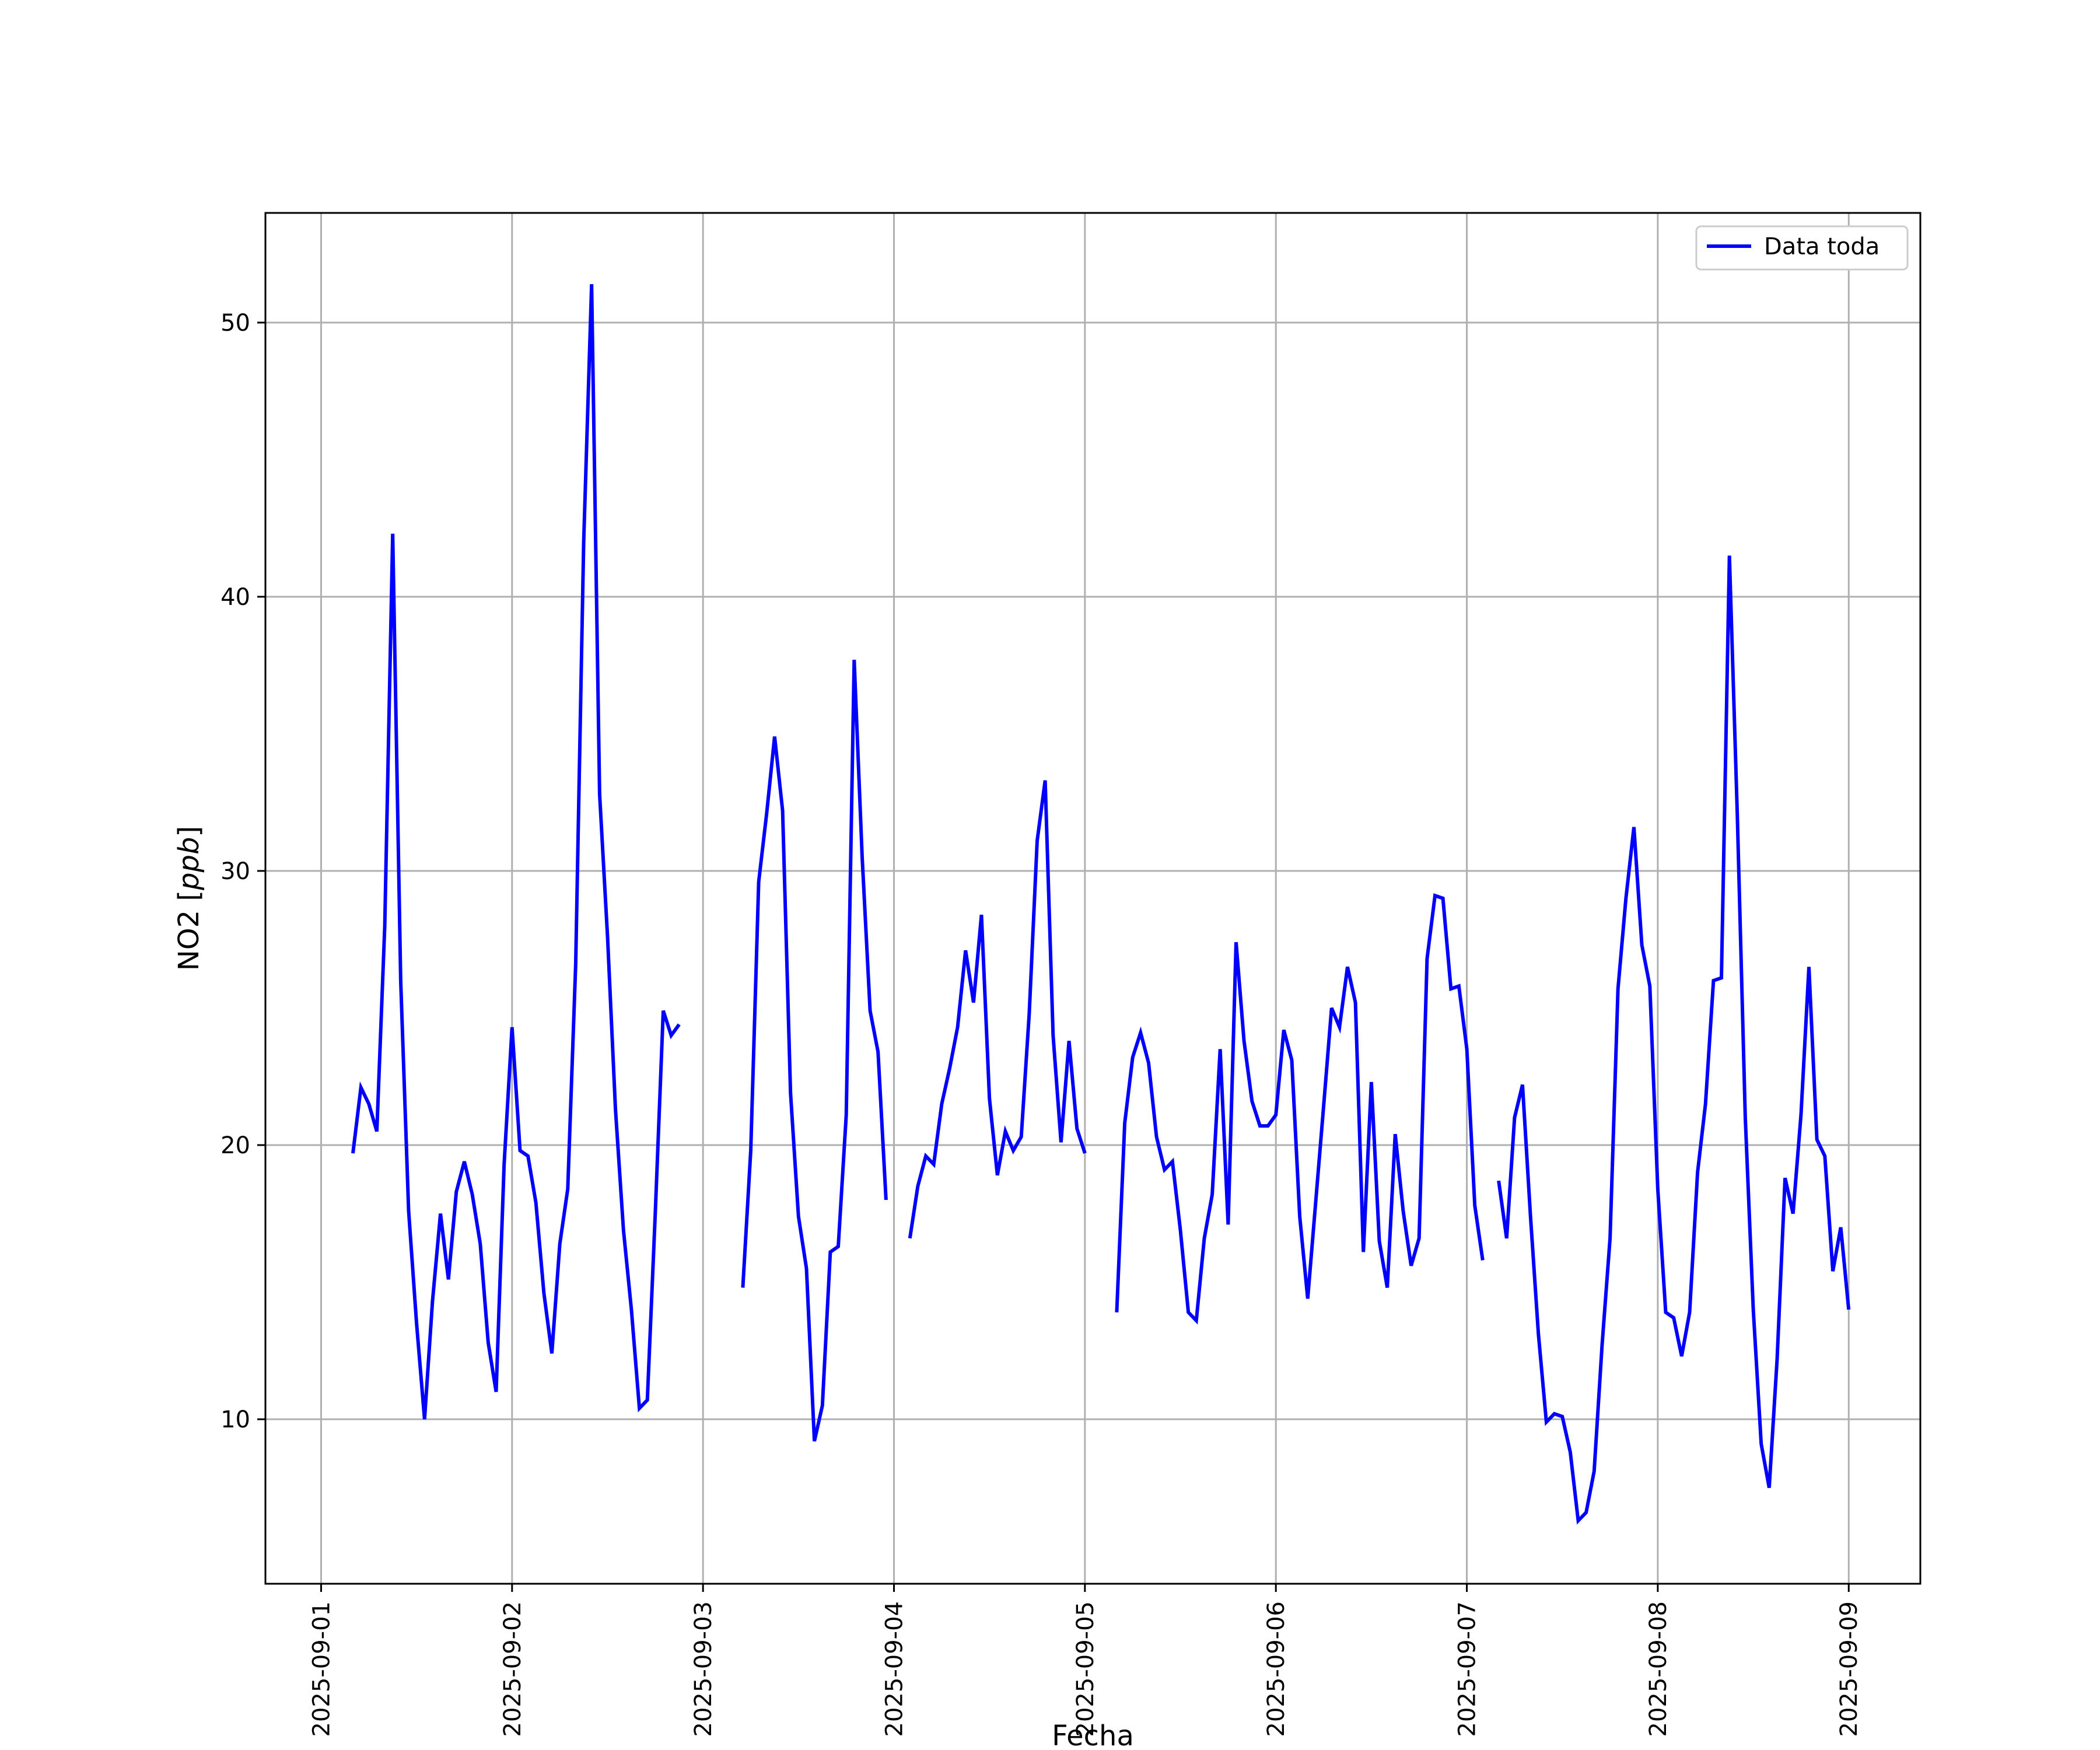 This screenshot has height=1750, width=2100. What do you see at coordinates (1276, 1669) in the screenshot?
I see `x-tick-label: 2025-09-06` at bounding box center [1276, 1669].